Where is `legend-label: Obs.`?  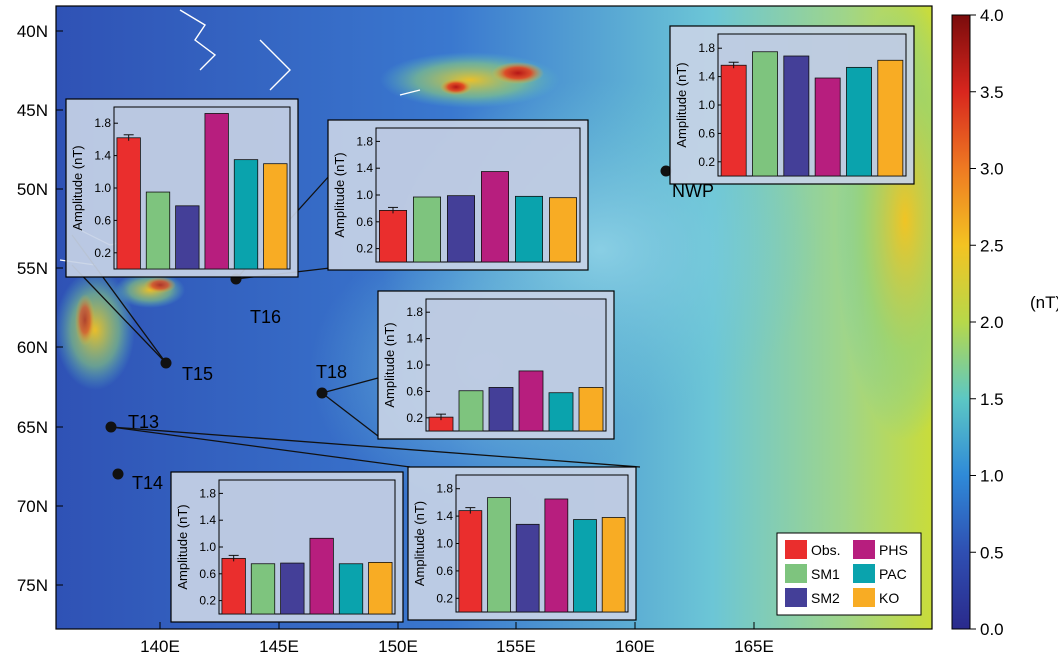
legend-label: Obs. is located at coordinates (826, 550).